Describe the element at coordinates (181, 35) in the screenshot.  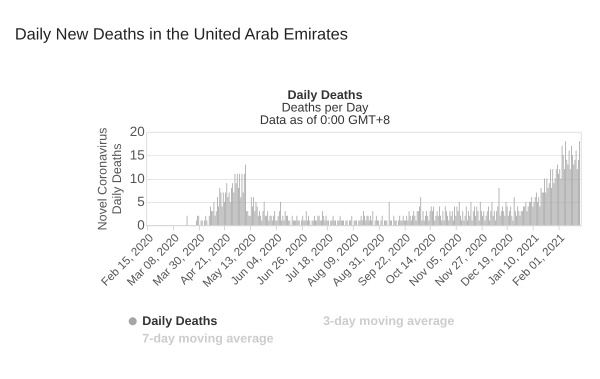
I see `chart-title: Daily New Deaths in the United Arab Emirates` at that location.